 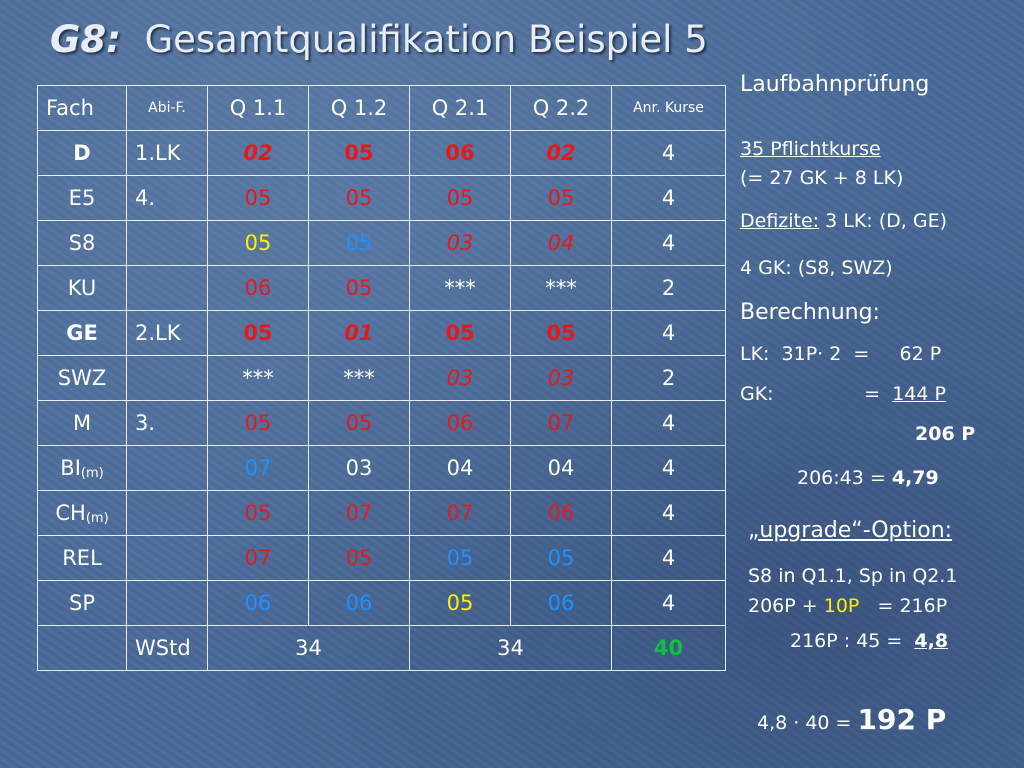 What do you see at coordinates (82, 648) in the screenshot?
I see `footer-empty-cell` at bounding box center [82, 648].